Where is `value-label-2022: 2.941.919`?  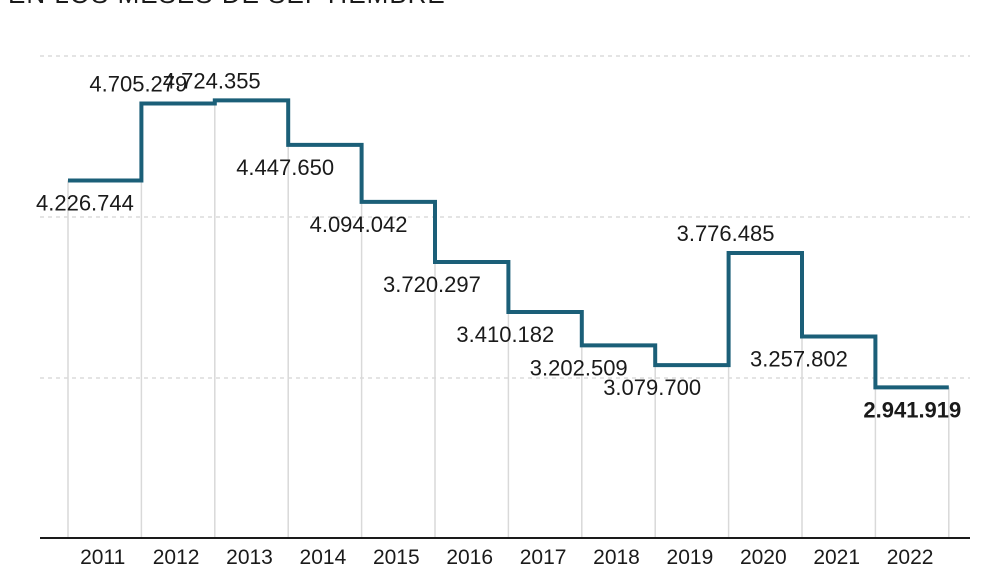 value-label-2022: 2.941.919 is located at coordinates (912, 409).